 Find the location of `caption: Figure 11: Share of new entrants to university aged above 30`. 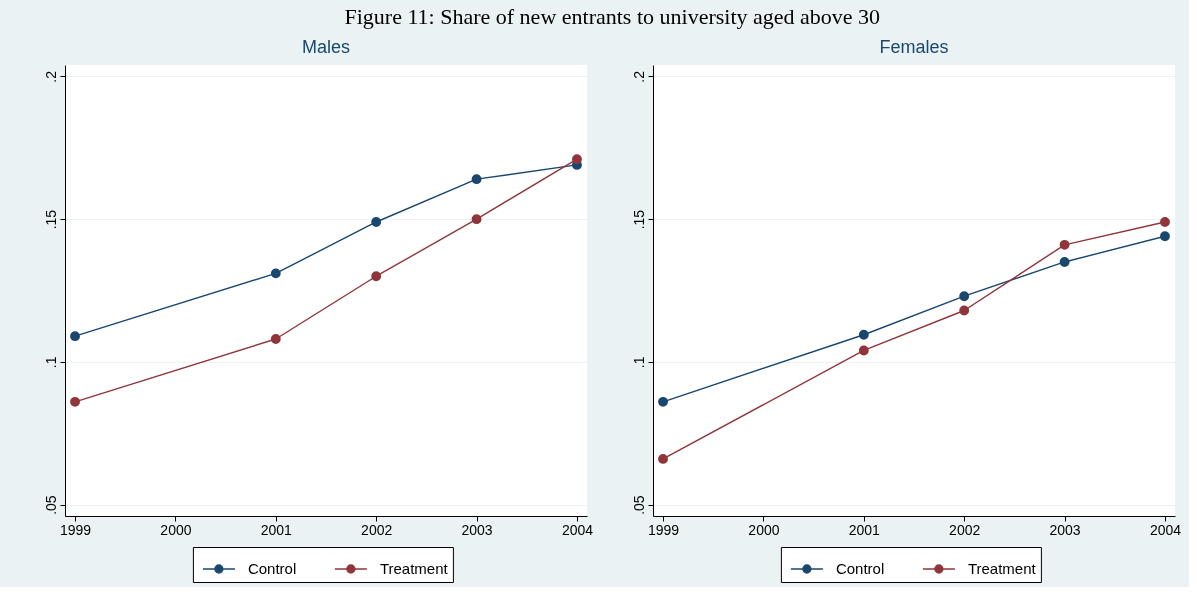

caption: Figure 11: Share of new entrants to university aged above 30 is located at coordinates (612, 16).